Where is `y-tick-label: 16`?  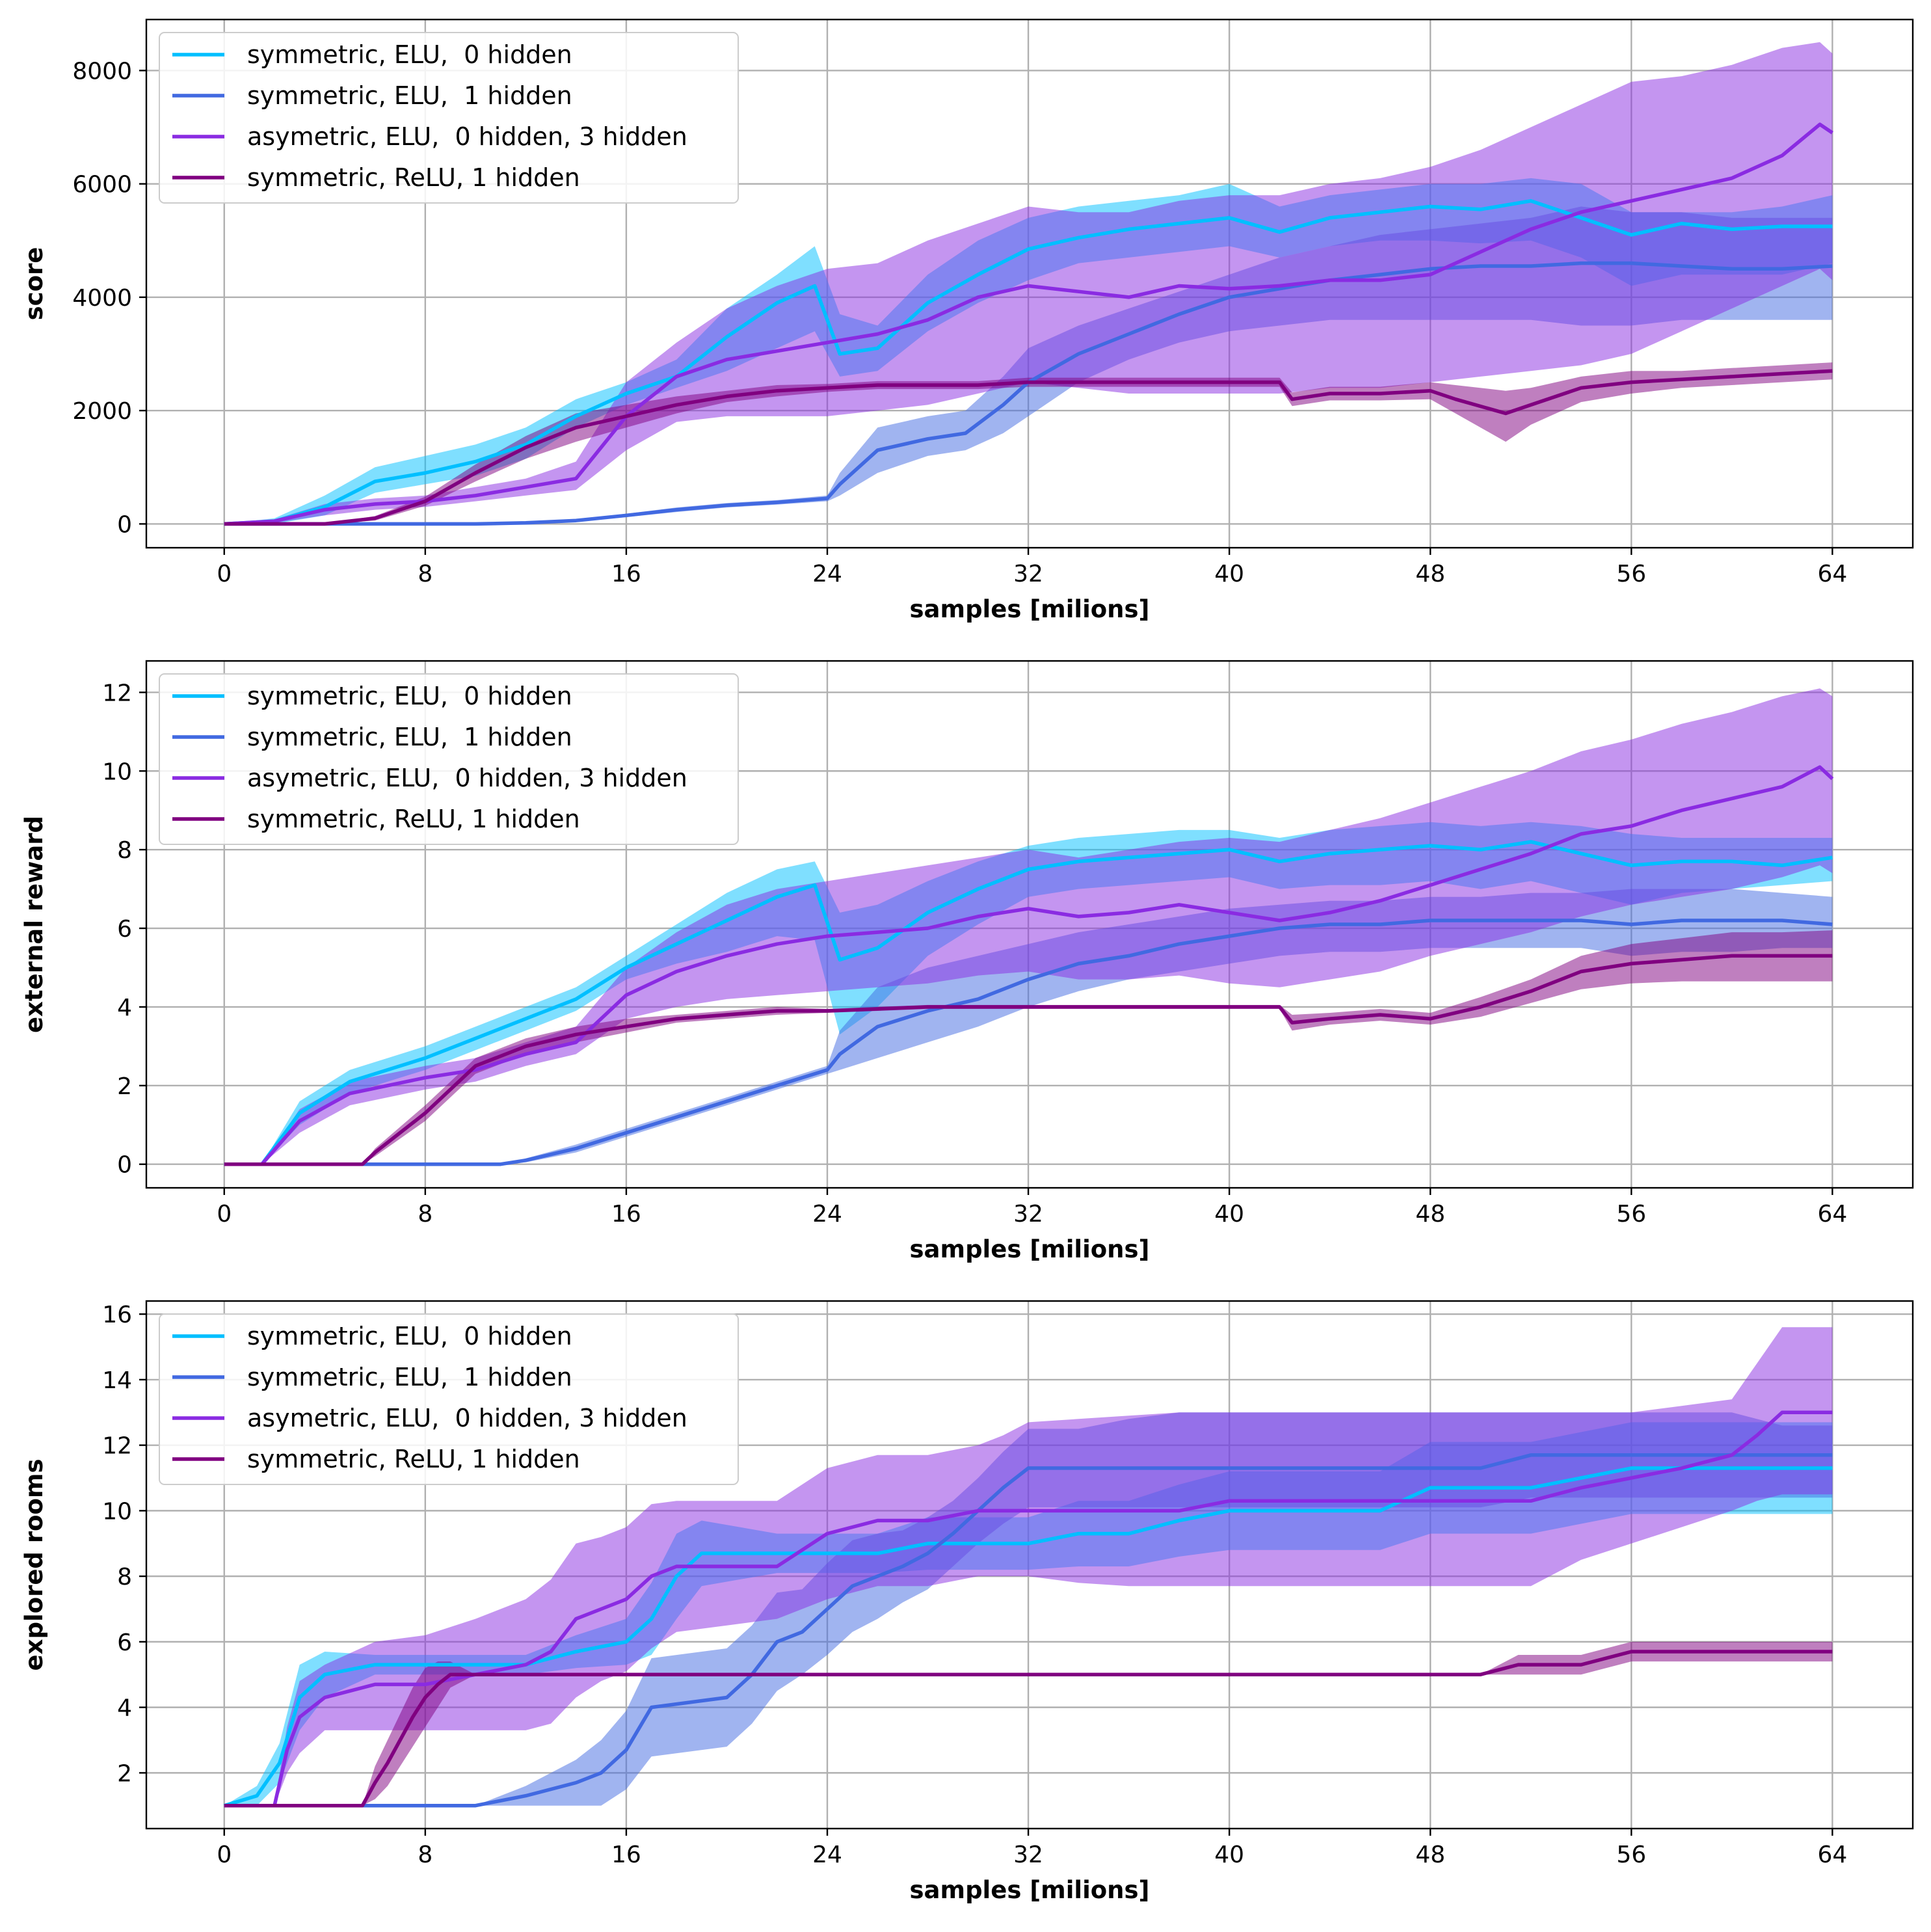 y-tick-label: 16 is located at coordinates (117, 1315).